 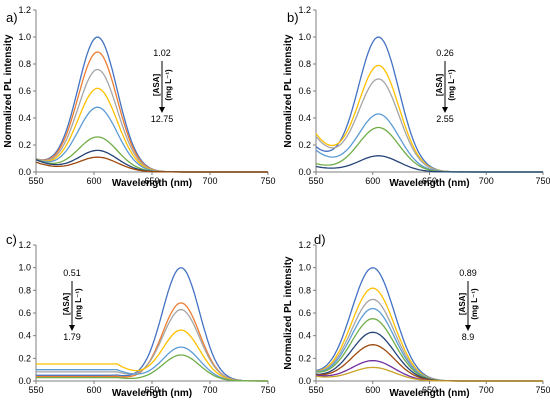 I want to click on annotation-bottom-value: 8.9, so click(x=468, y=337).